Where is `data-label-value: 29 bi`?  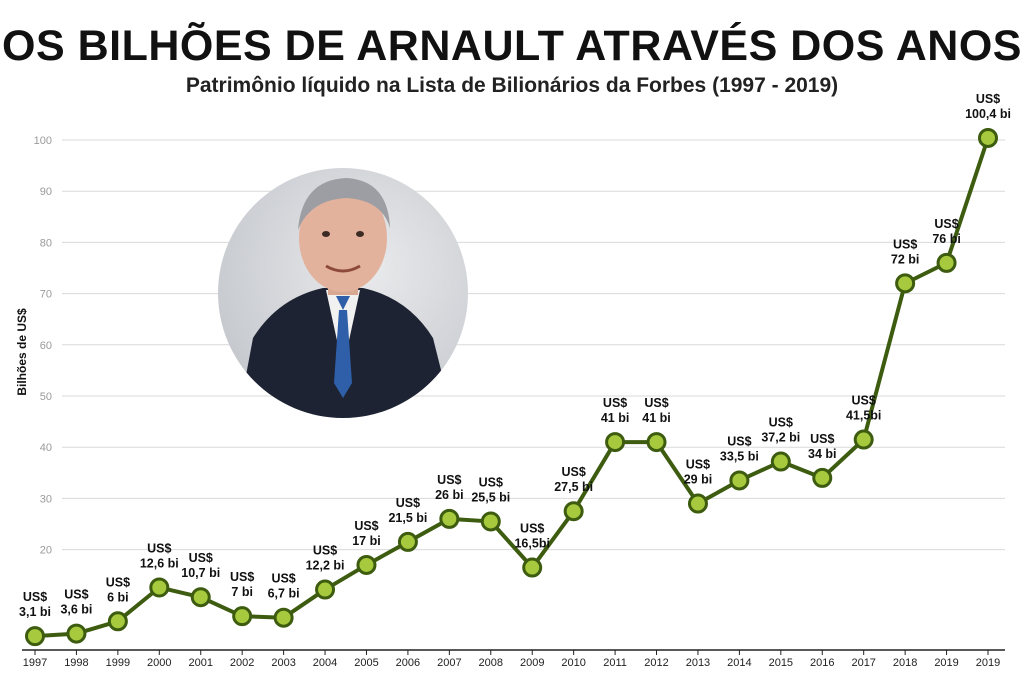 data-label-value: 29 bi is located at coordinates (698, 480).